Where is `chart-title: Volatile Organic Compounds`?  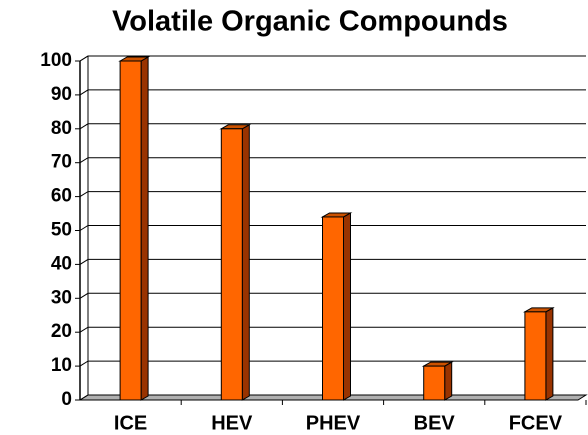 chart-title: Volatile Organic Compounds is located at coordinates (310, 22).